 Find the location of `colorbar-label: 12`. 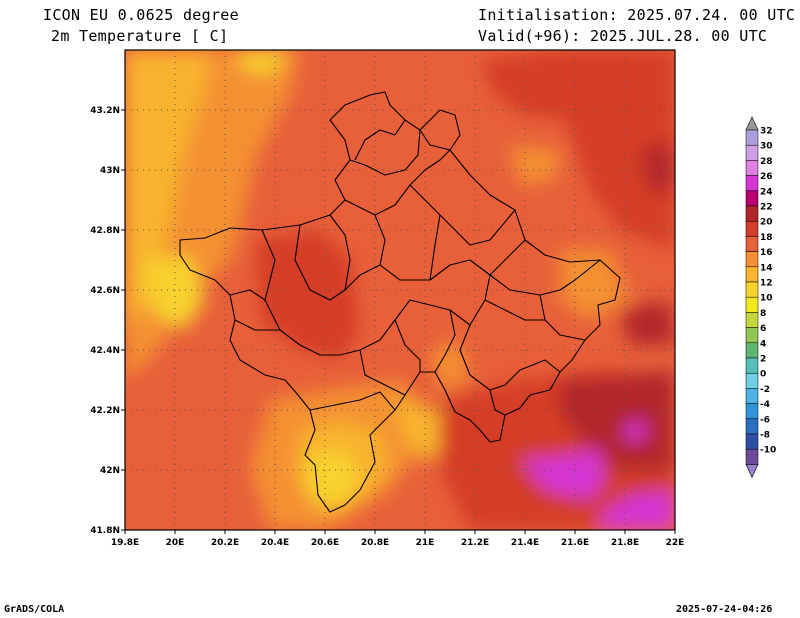

colorbar-label: 12 is located at coordinates (766, 284).